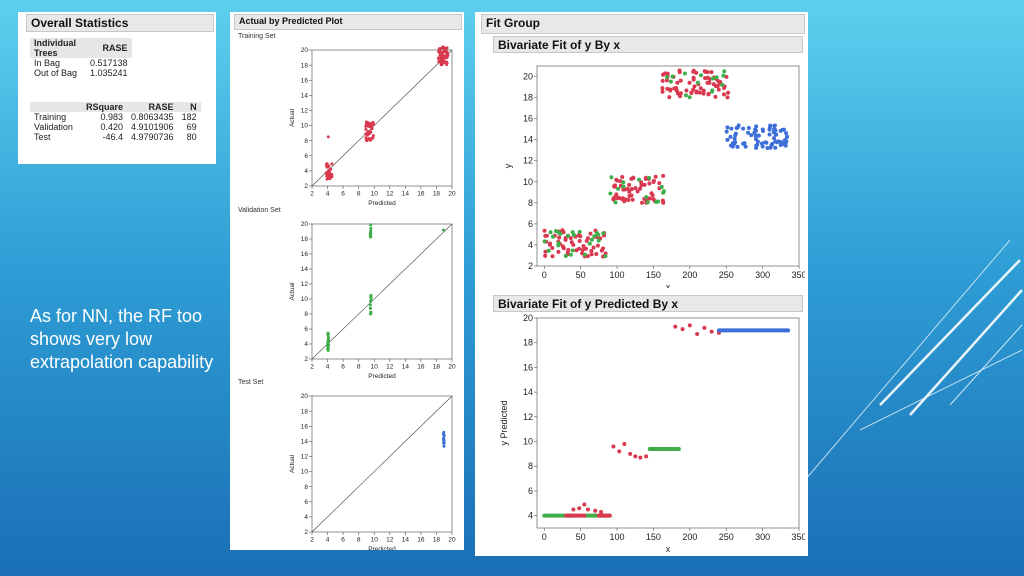  Describe the element at coordinates (328, 367) in the screenshot. I see `x-tick-label: 4` at that location.